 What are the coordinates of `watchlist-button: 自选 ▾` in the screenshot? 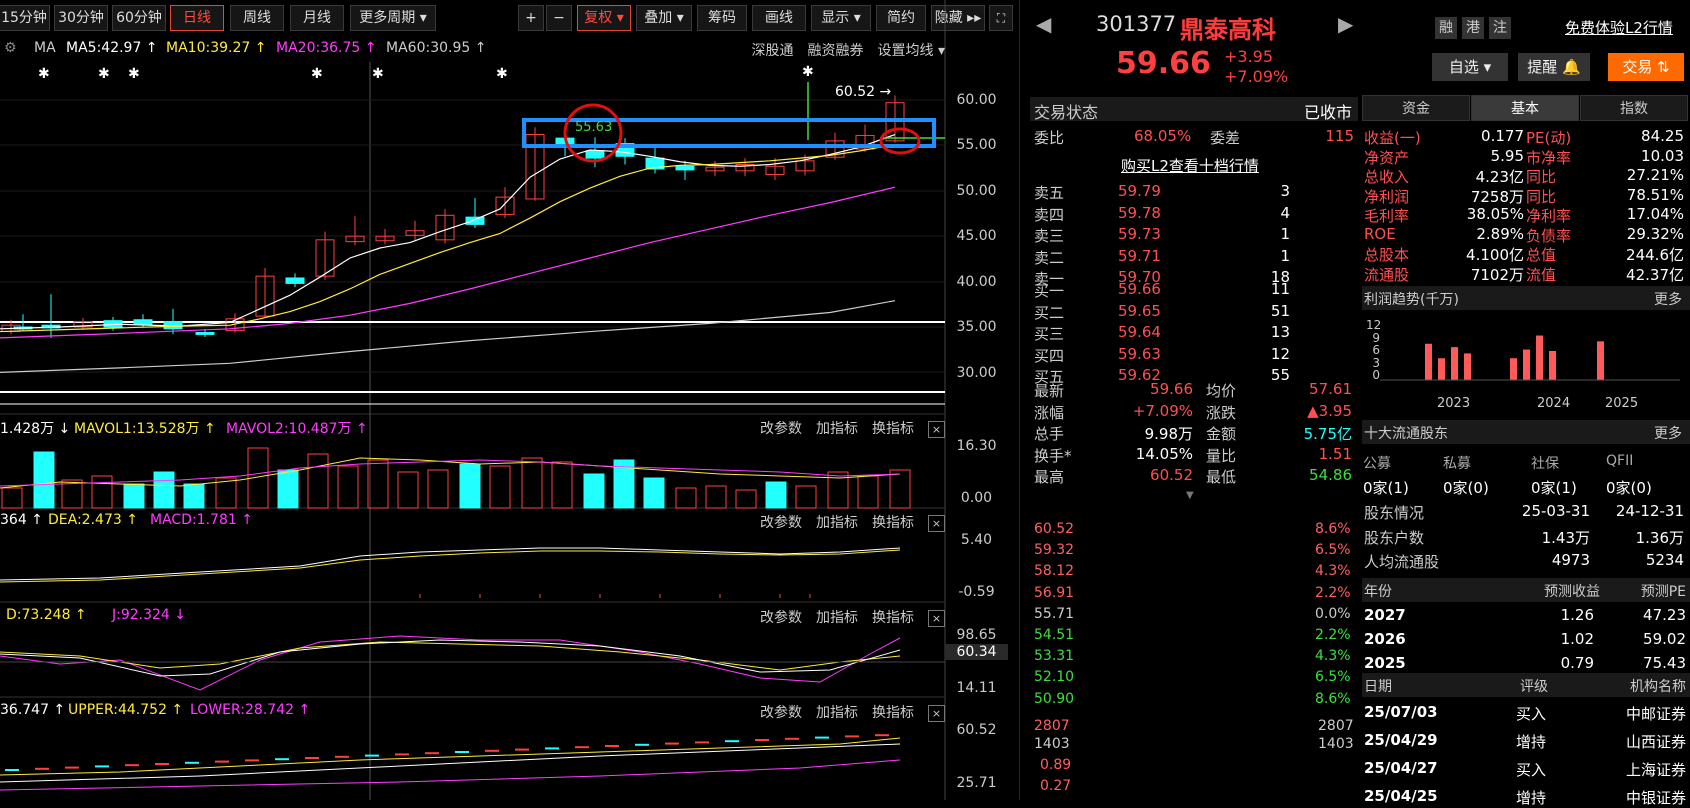 It's located at (1470, 67).